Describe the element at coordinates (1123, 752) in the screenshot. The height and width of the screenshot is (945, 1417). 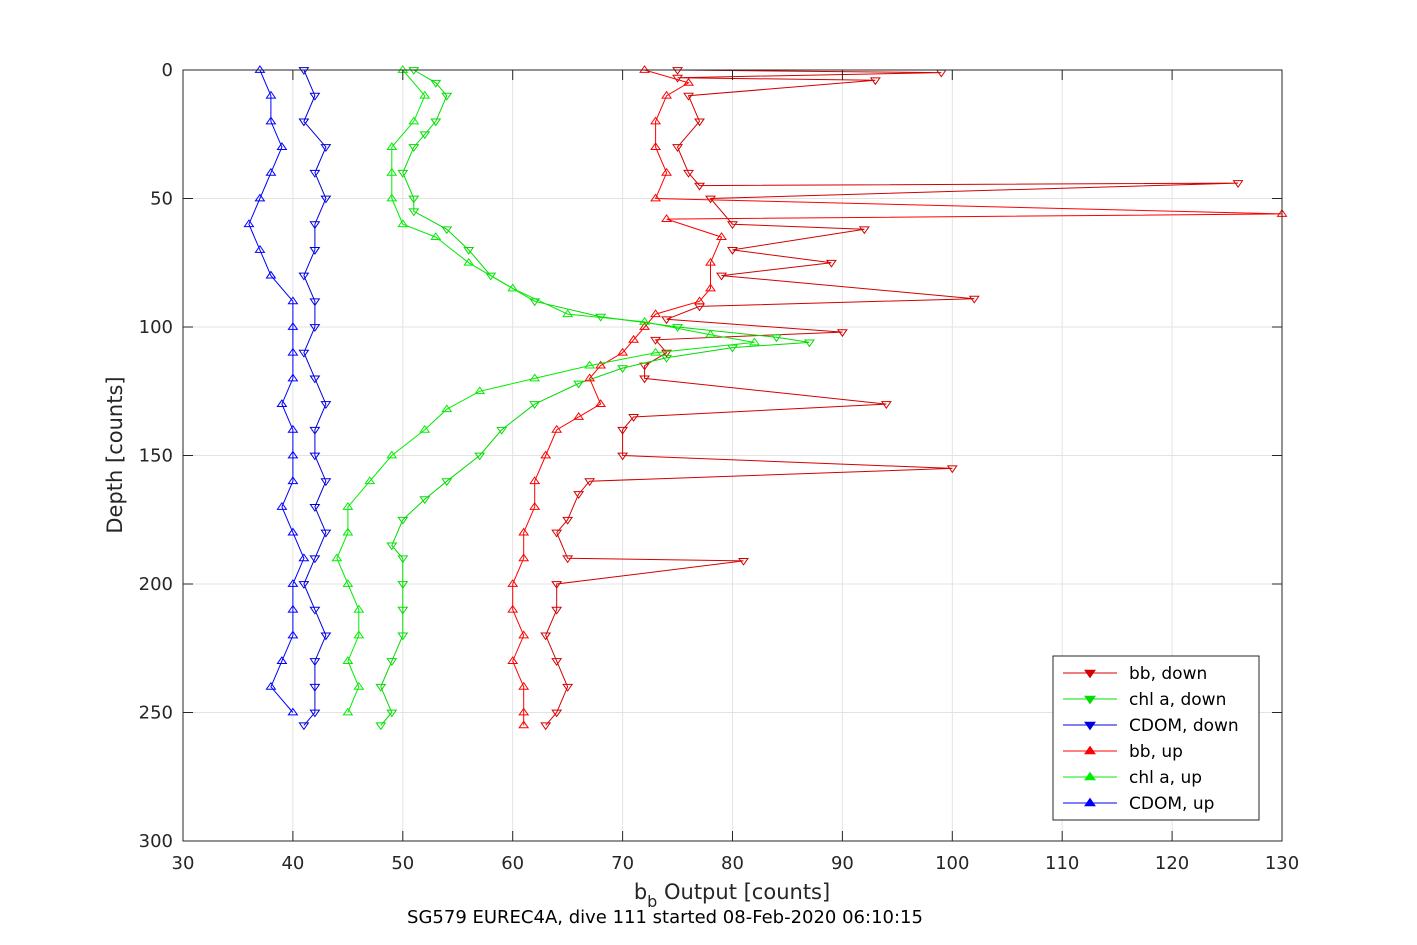
I see `legend-entry: bb, up` at that location.